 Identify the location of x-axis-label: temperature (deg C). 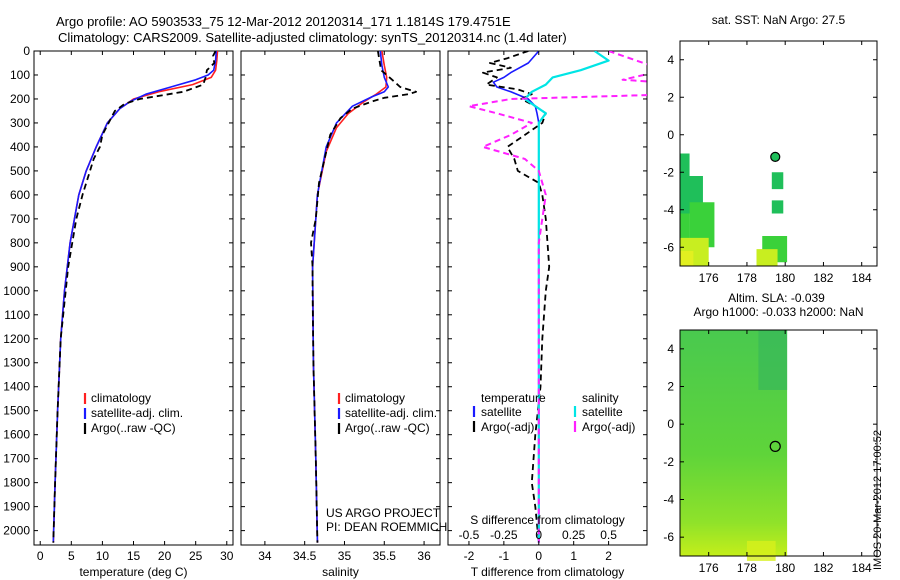
(133, 572).